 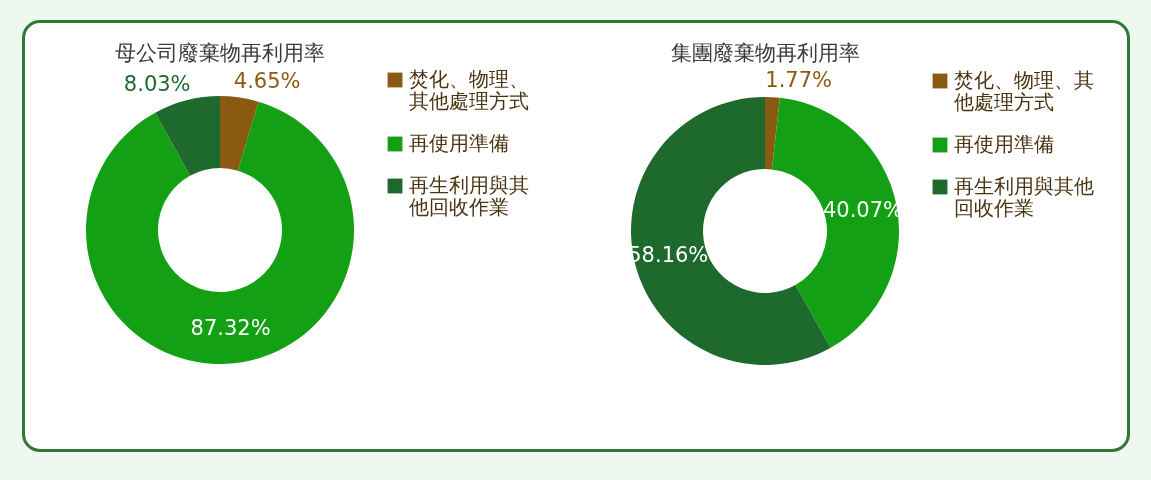 I want to click on data-label: 87.32%, so click(x=230, y=328).